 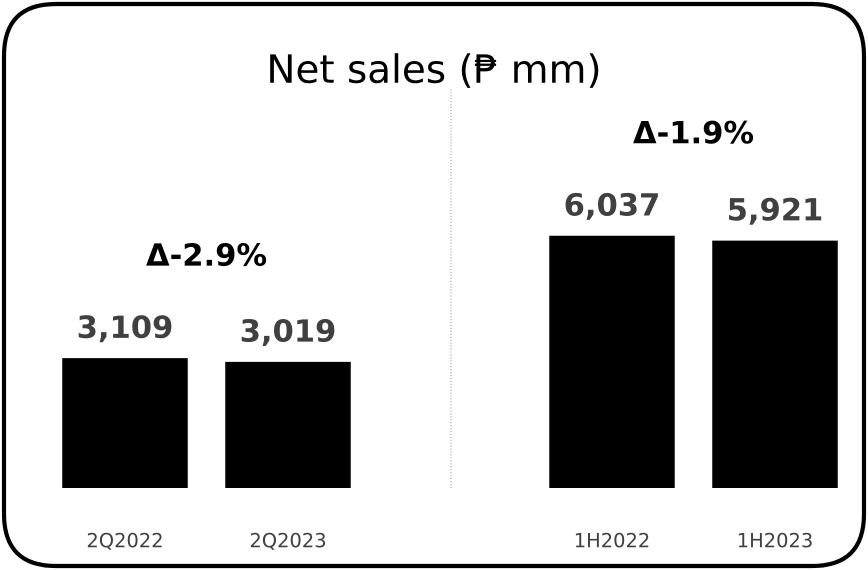 I want to click on data-label: 3,109, so click(x=125, y=328).